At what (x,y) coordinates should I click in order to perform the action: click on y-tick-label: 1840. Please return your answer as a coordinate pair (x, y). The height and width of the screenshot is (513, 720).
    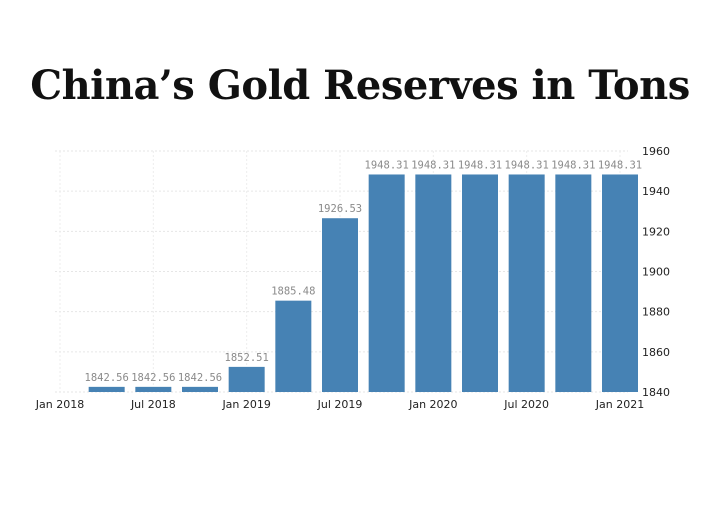
    Looking at the image, I should click on (656, 392).